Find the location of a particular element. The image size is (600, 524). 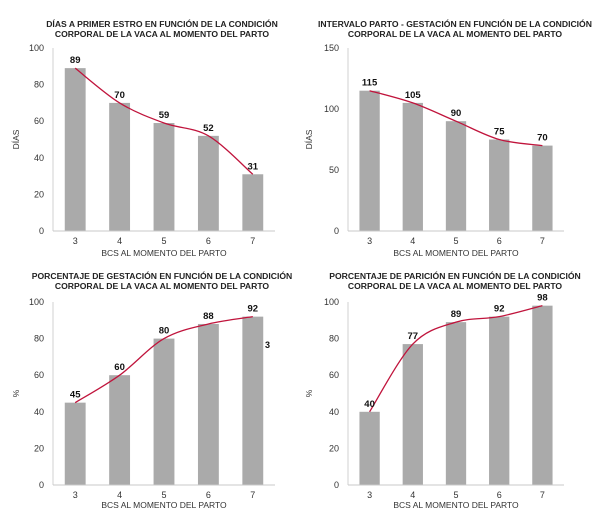

y-tick-label: 150 is located at coordinates (331, 48).